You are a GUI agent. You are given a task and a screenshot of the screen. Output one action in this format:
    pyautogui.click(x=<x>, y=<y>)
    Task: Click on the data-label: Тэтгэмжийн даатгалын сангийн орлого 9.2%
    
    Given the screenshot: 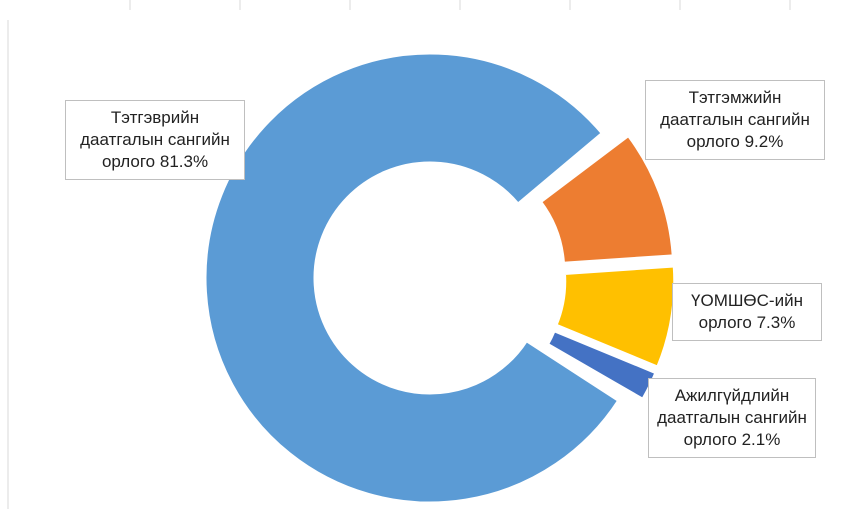 What is the action you would take?
    pyautogui.click(x=735, y=120)
    